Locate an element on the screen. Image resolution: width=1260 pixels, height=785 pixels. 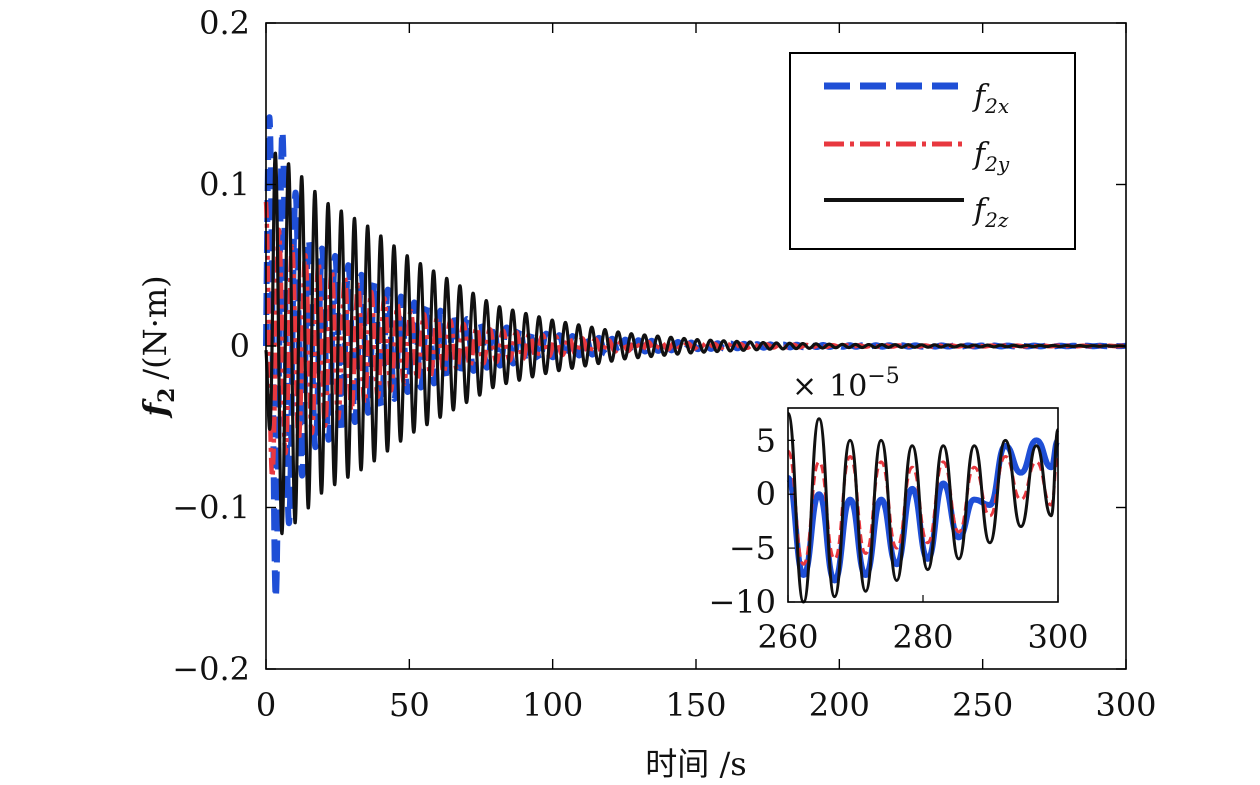
inset-series-group is located at coordinates (923, 507).